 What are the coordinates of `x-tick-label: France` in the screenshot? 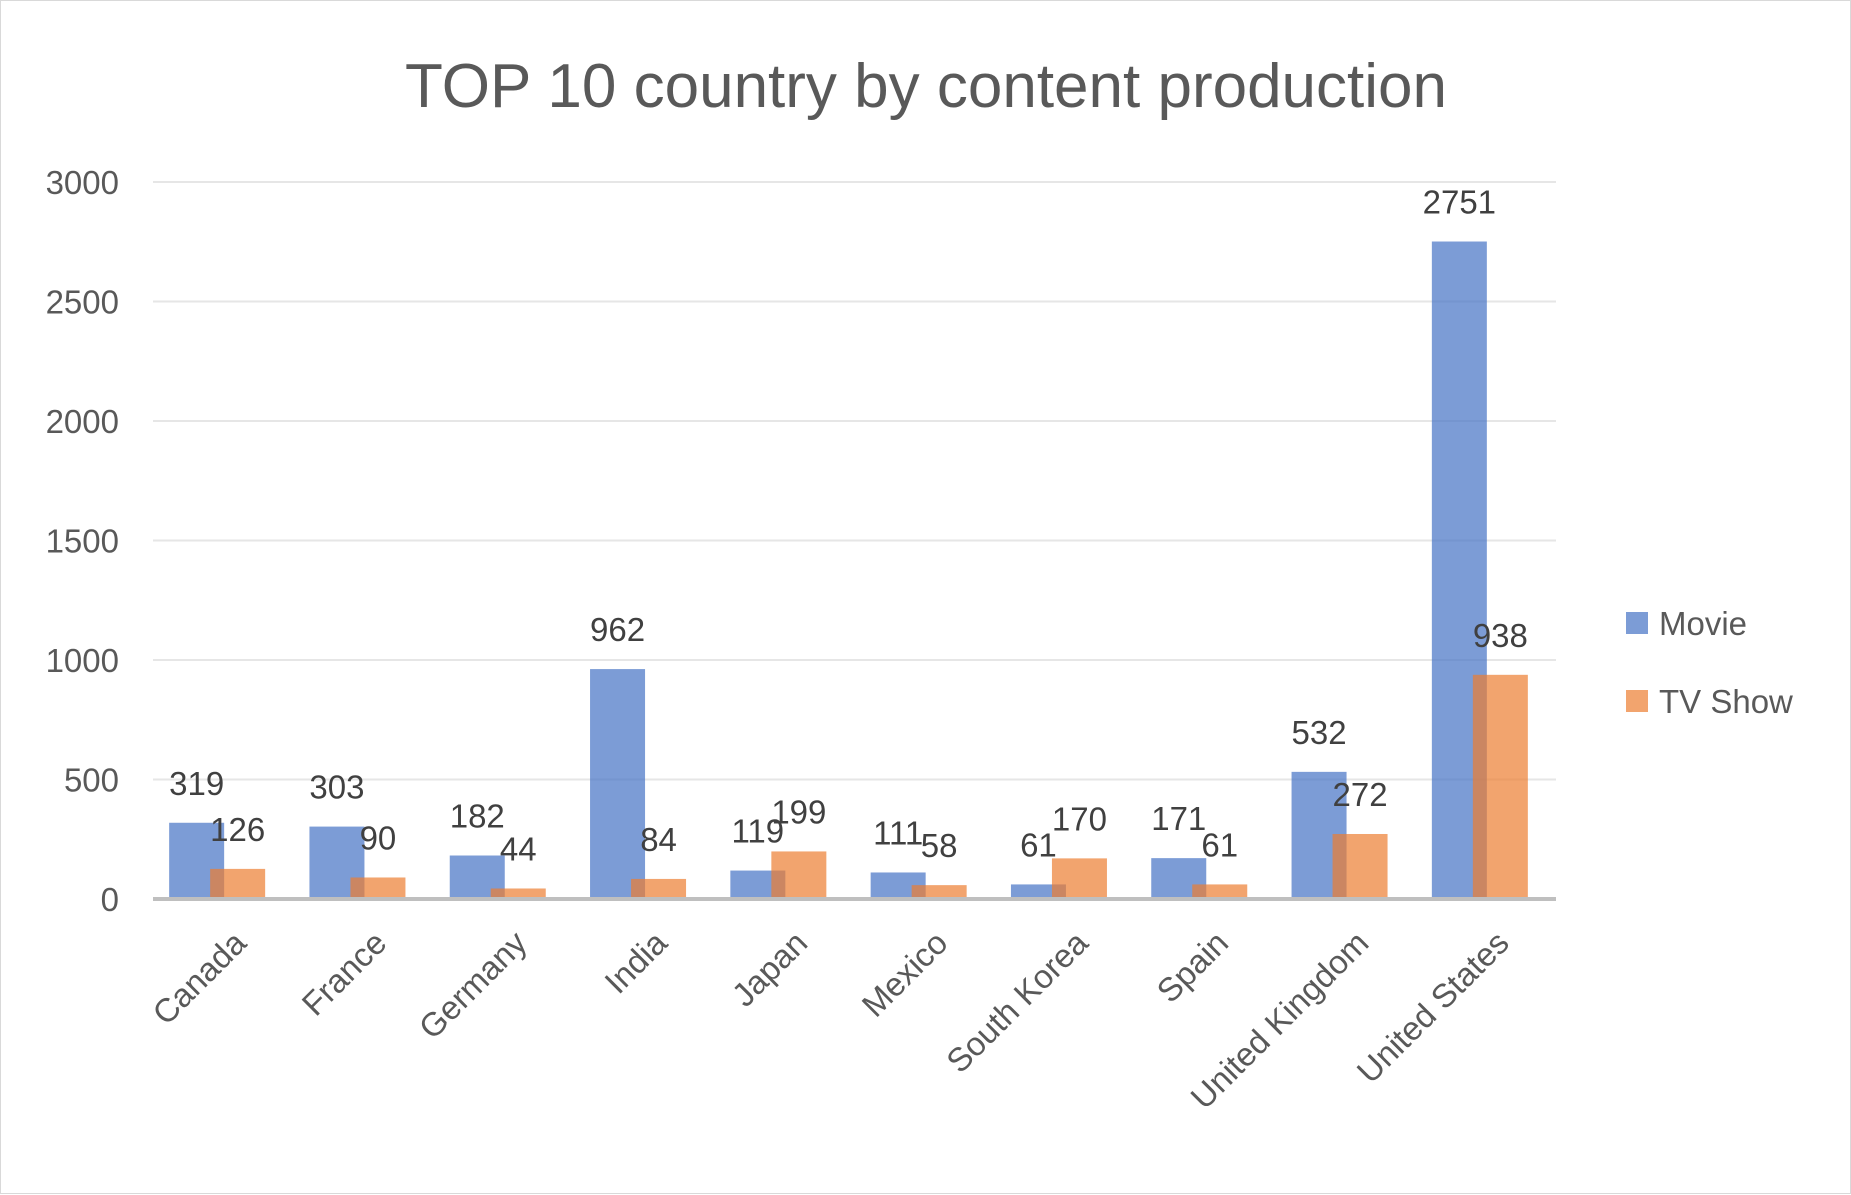 It's located at (344, 973).